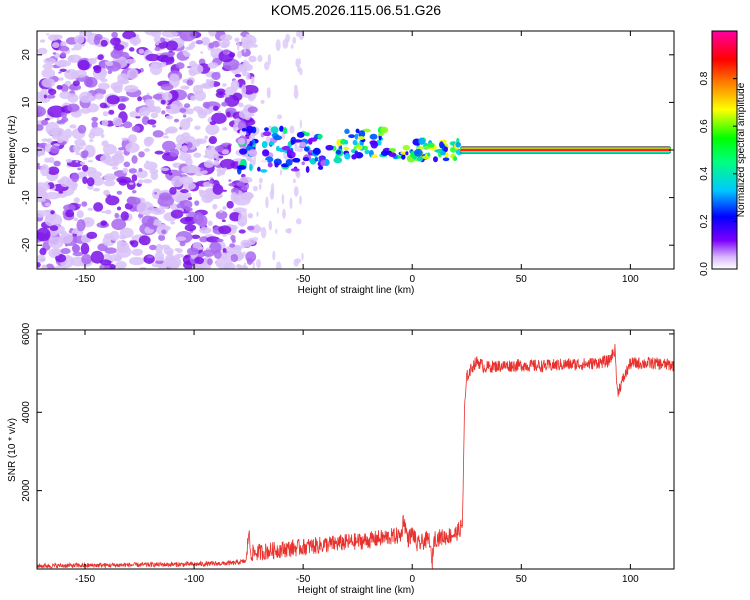 Image resolution: width=750 pixels, height=600 pixels. Describe the element at coordinates (356, 590) in the screenshot. I see `snr-x-label: Height of straight line (km)` at that location.